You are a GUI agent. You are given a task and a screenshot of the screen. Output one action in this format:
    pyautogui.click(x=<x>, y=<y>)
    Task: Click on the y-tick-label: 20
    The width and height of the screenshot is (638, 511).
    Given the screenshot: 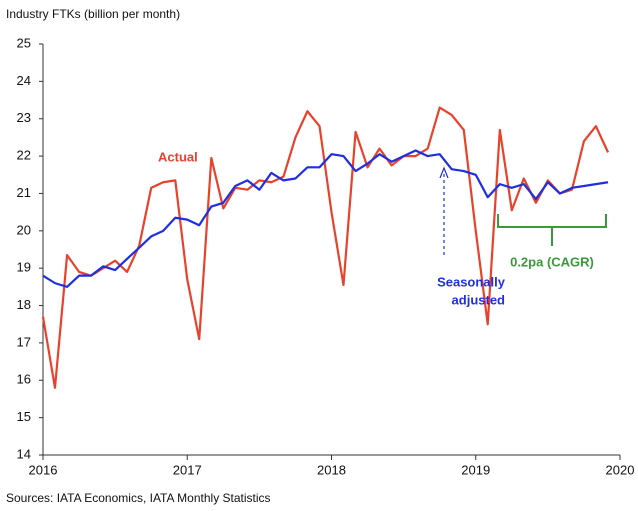 What is the action you would take?
    pyautogui.click(x=24, y=229)
    